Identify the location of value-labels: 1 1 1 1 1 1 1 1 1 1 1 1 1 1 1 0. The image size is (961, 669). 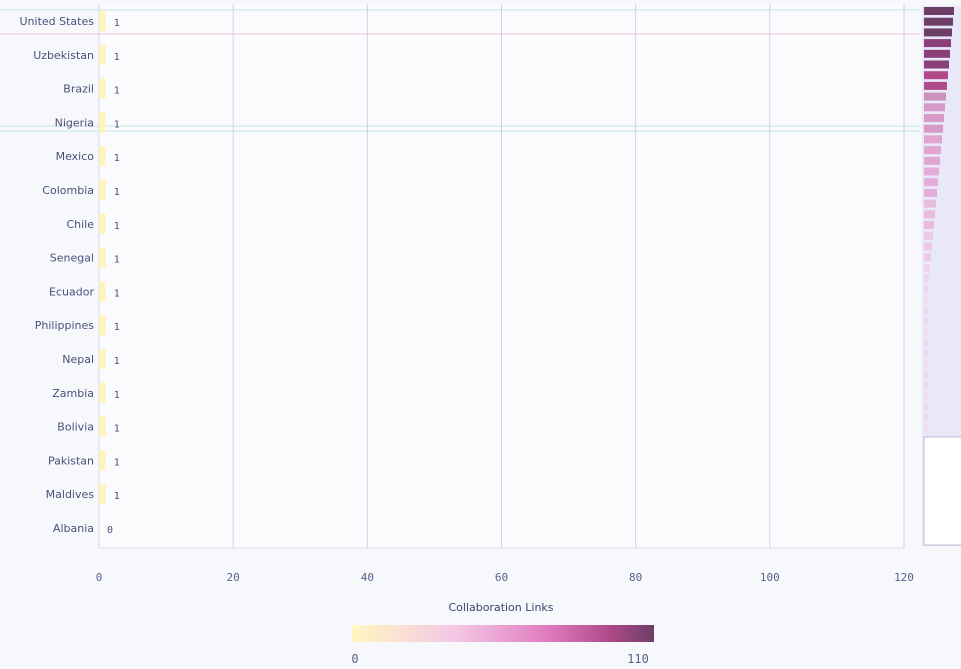
(113, 277).